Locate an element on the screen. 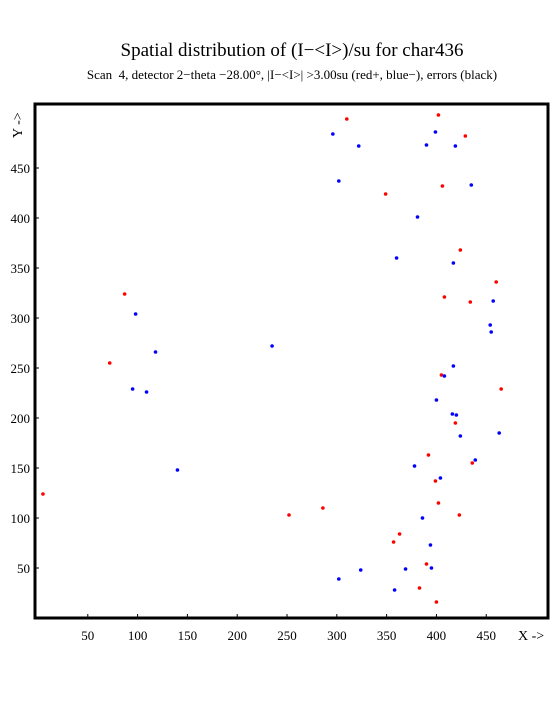 Image resolution: width=555 pixels, height=725 pixels. x-tick-label: 200 is located at coordinates (237, 635).